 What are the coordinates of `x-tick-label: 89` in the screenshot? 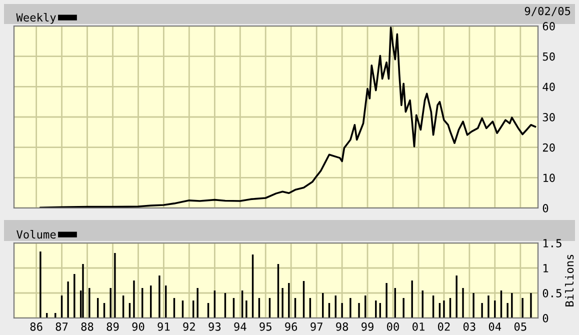 It's located at (112, 326).